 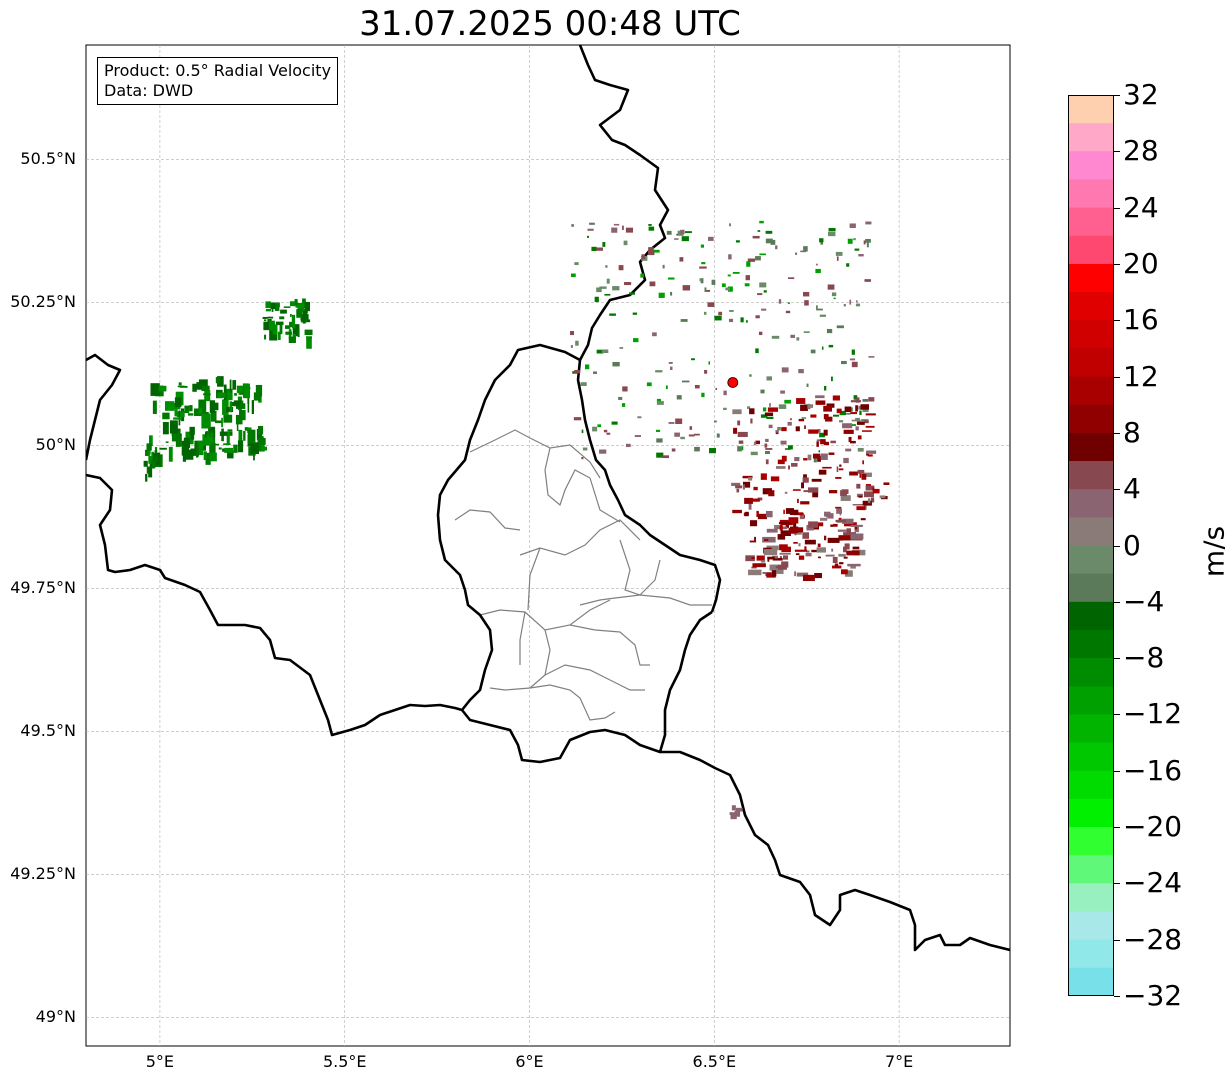 What do you see at coordinates (43, 588) in the screenshot?
I see `lat-label: 49.75°N` at bounding box center [43, 588].